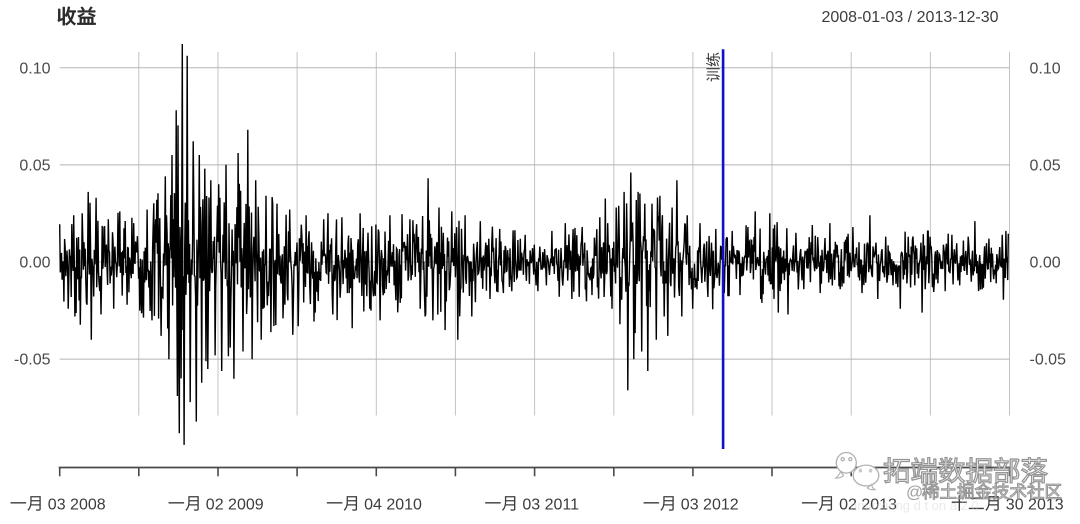  Describe the element at coordinates (868, 505) in the screenshot. I see `svg-text: 02 2013` at that location.